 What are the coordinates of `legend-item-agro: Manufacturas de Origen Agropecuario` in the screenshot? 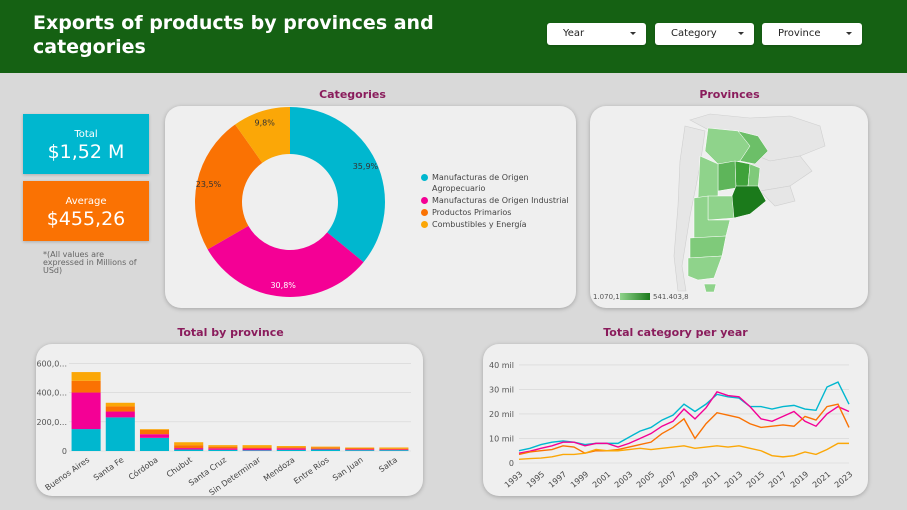 It's located at (496, 183).